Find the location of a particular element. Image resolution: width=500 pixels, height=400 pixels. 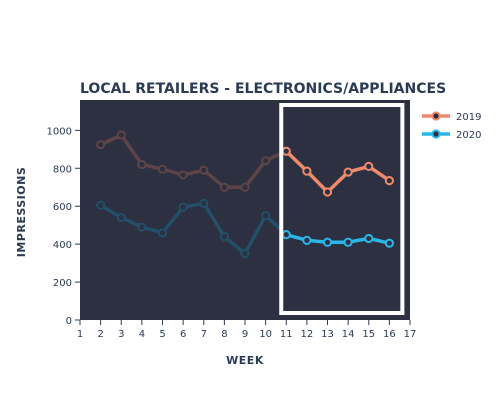

x-tick-label: 12 is located at coordinates (307, 334).